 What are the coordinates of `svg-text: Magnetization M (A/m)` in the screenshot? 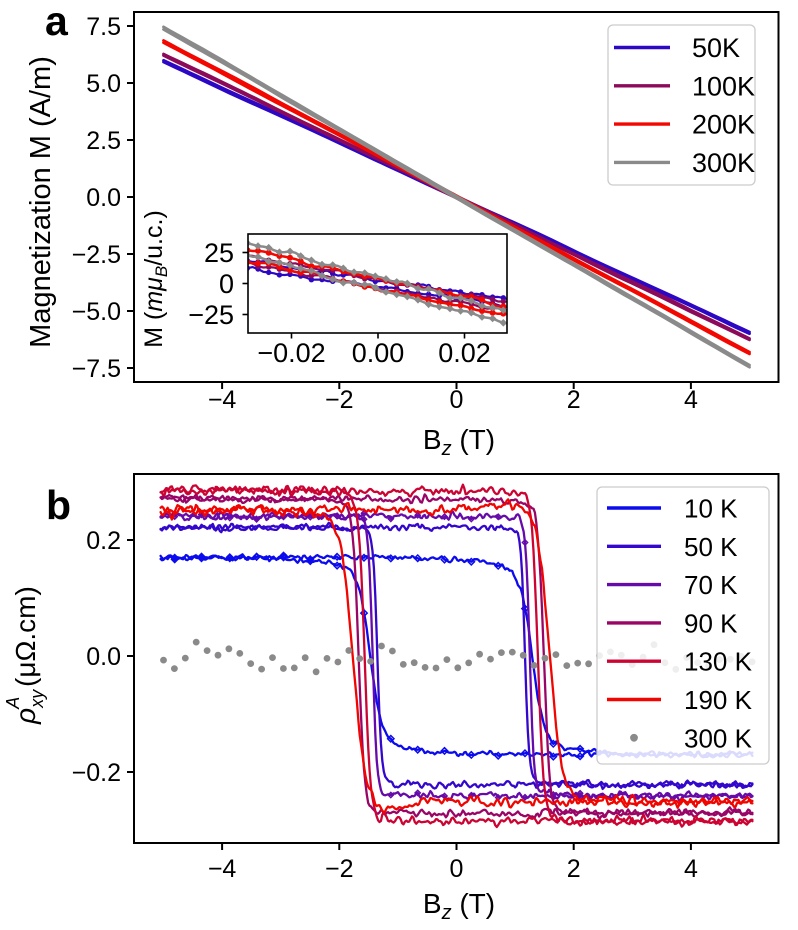 It's located at (41, 202).